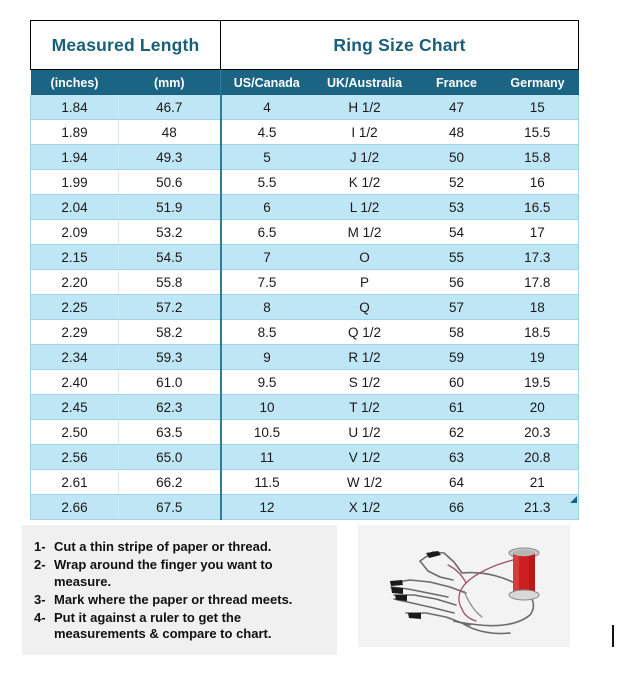  What do you see at coordinates (74, 457) in the screenshot?
I see `cell-inches: 2.56` at bounding box center [74, 457].